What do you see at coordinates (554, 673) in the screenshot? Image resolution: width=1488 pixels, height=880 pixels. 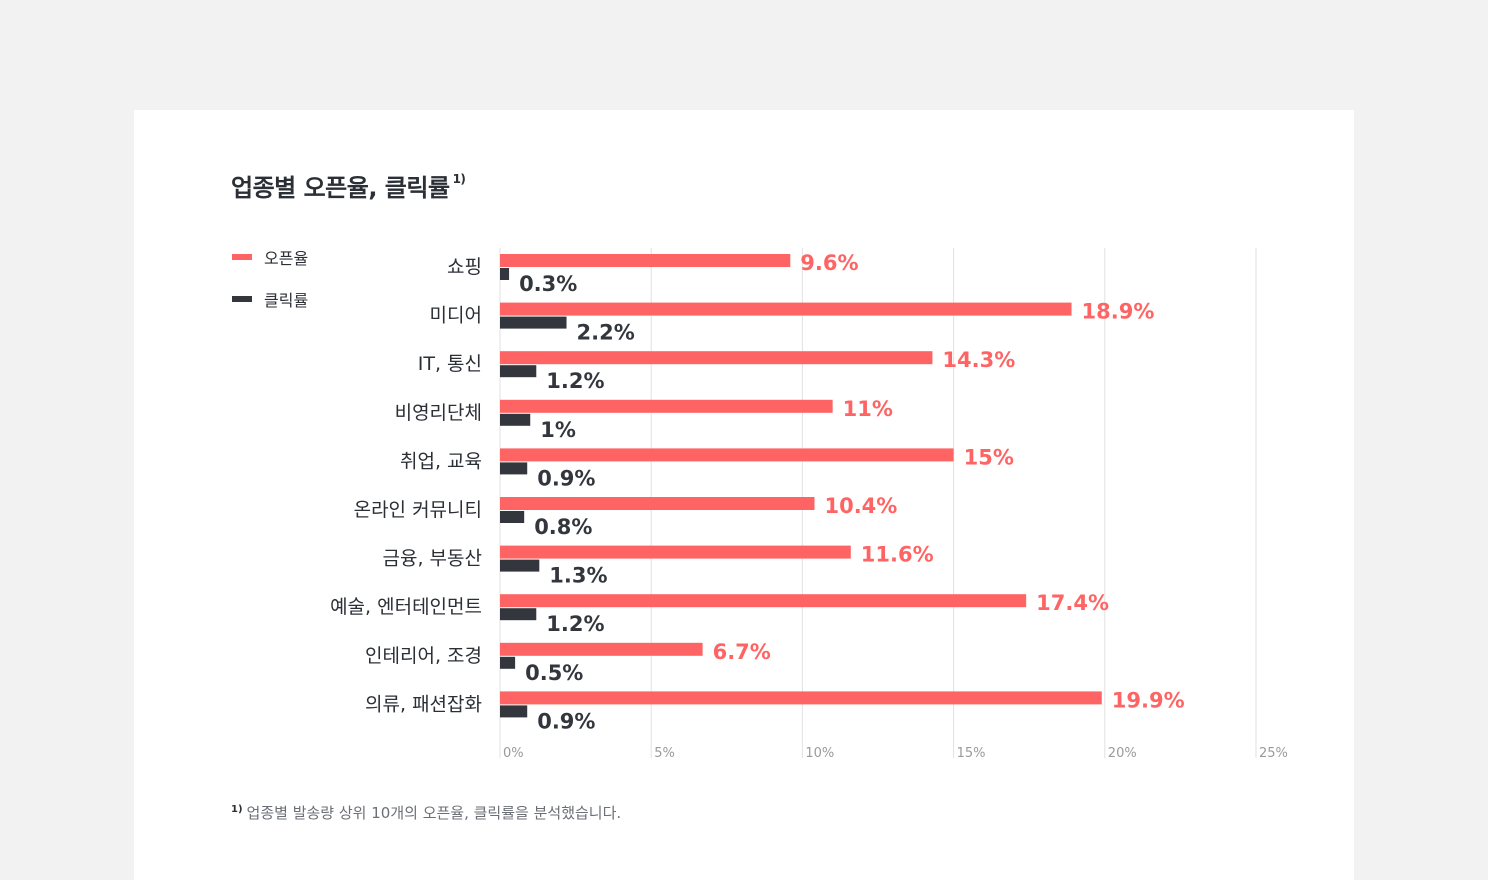 I see `data-label-click-rate: 0.5%` at bounding box center [554, 673].